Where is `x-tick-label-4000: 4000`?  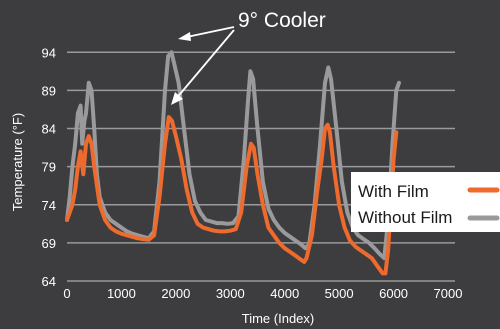
x-tick-label-4000: 4000 is located at coordinates (284, 293).